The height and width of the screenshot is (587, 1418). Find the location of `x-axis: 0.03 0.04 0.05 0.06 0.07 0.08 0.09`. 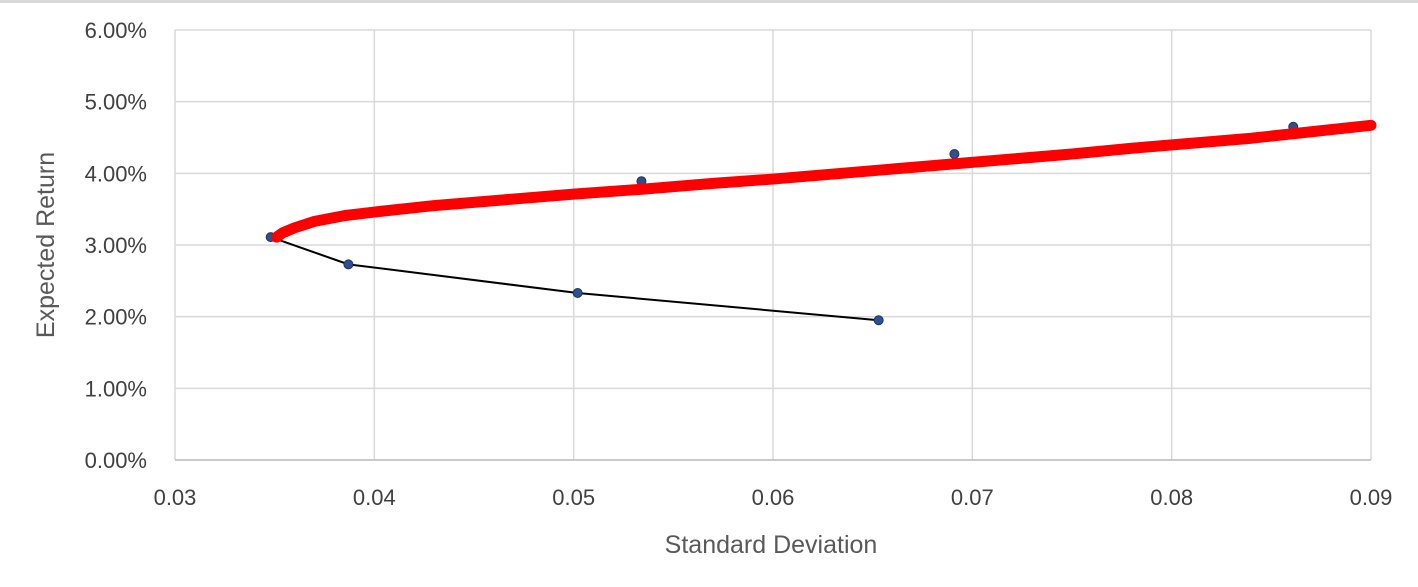

x-axis: 0.03 0.04 0.05 0.06 0.07 0.08 0.09 is located at coordinates (773, 497).